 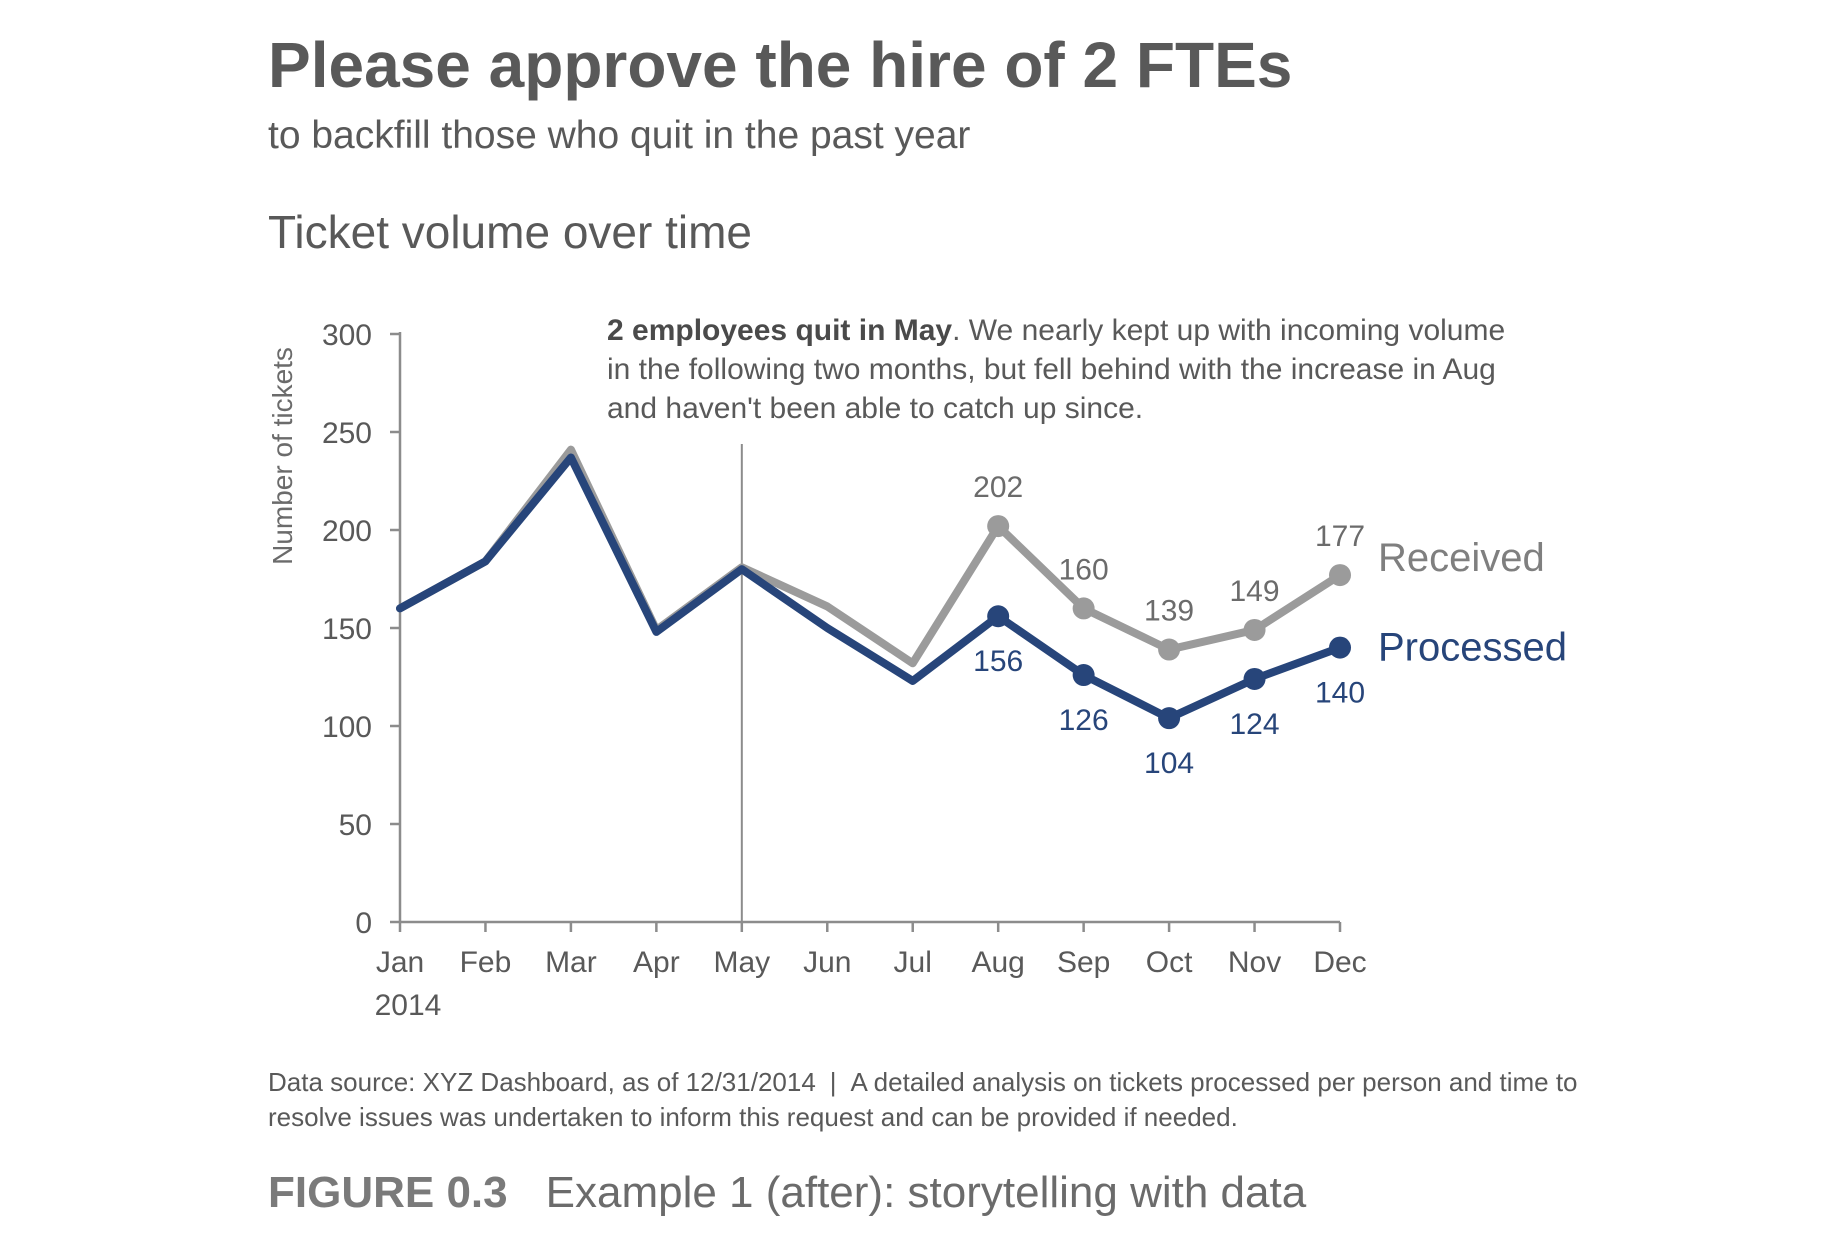 I want to click on x-tick-label: Sep, so click(x=1083, y=962).